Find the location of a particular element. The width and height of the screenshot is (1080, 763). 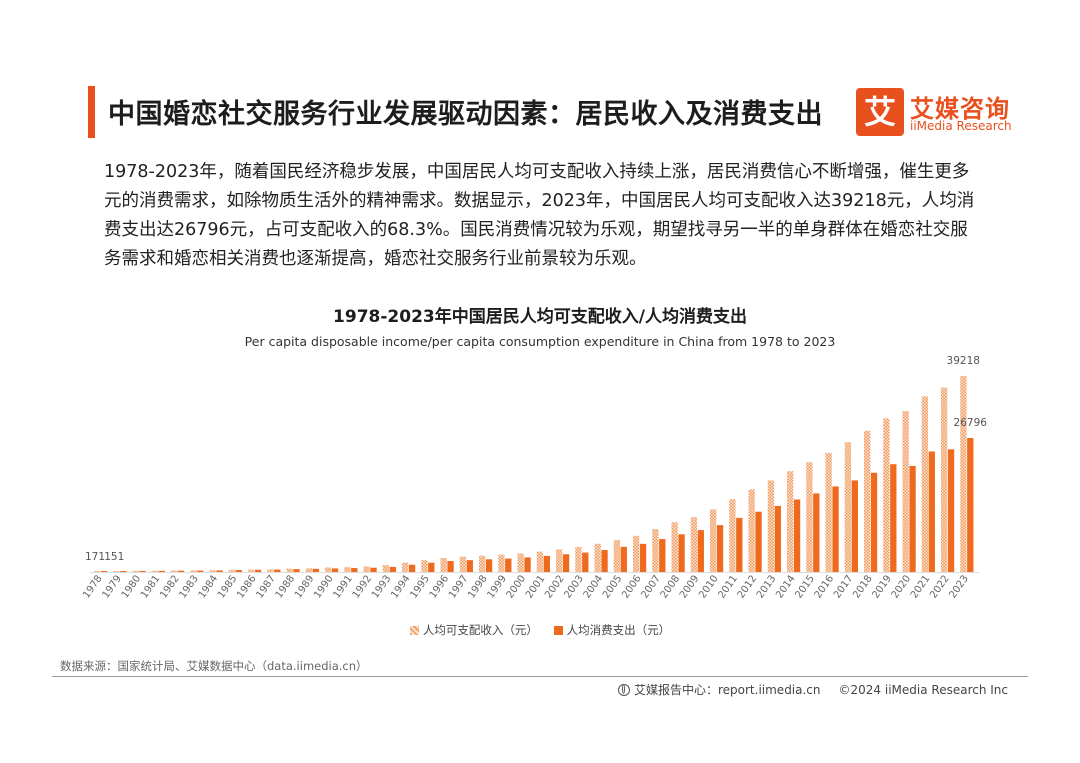

chart-title: 1978-2023年中国居民人均可支配收入/人均消费支出 is located at coordinates (540, 317).